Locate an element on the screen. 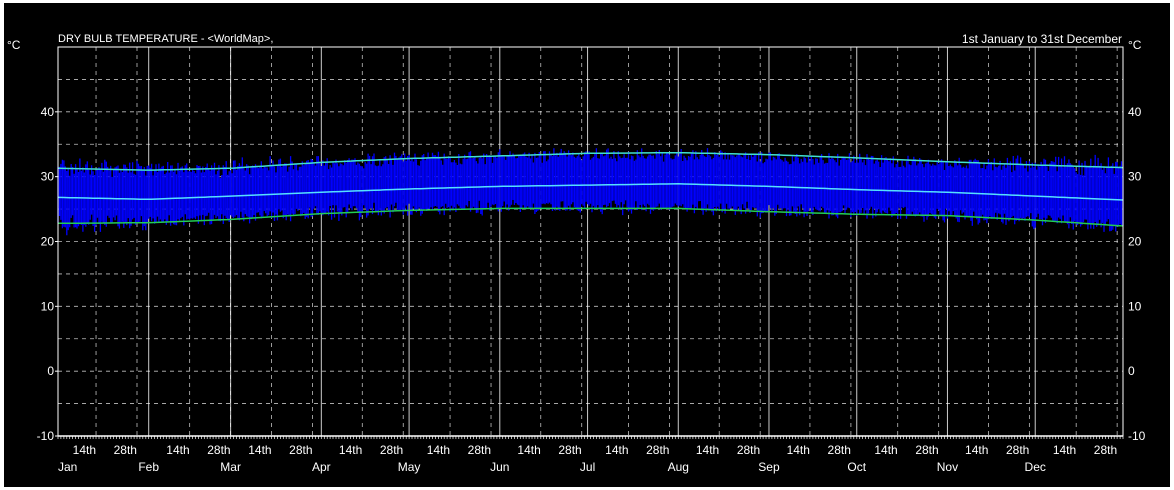 The width and height of the screenshot is (1174, 490). x-month-label: Mar is located at coordinates (230, 467).